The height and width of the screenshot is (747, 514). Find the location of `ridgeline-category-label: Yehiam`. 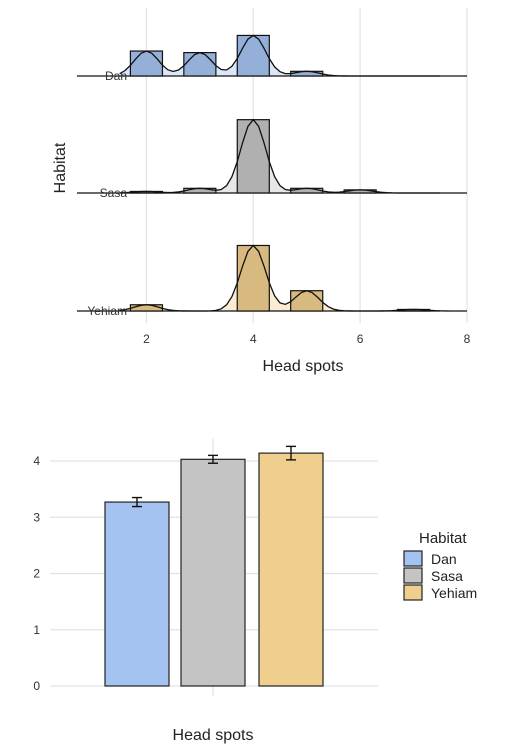

ridgeline-category-label: Yehiam is located at coordinates (107, 311).